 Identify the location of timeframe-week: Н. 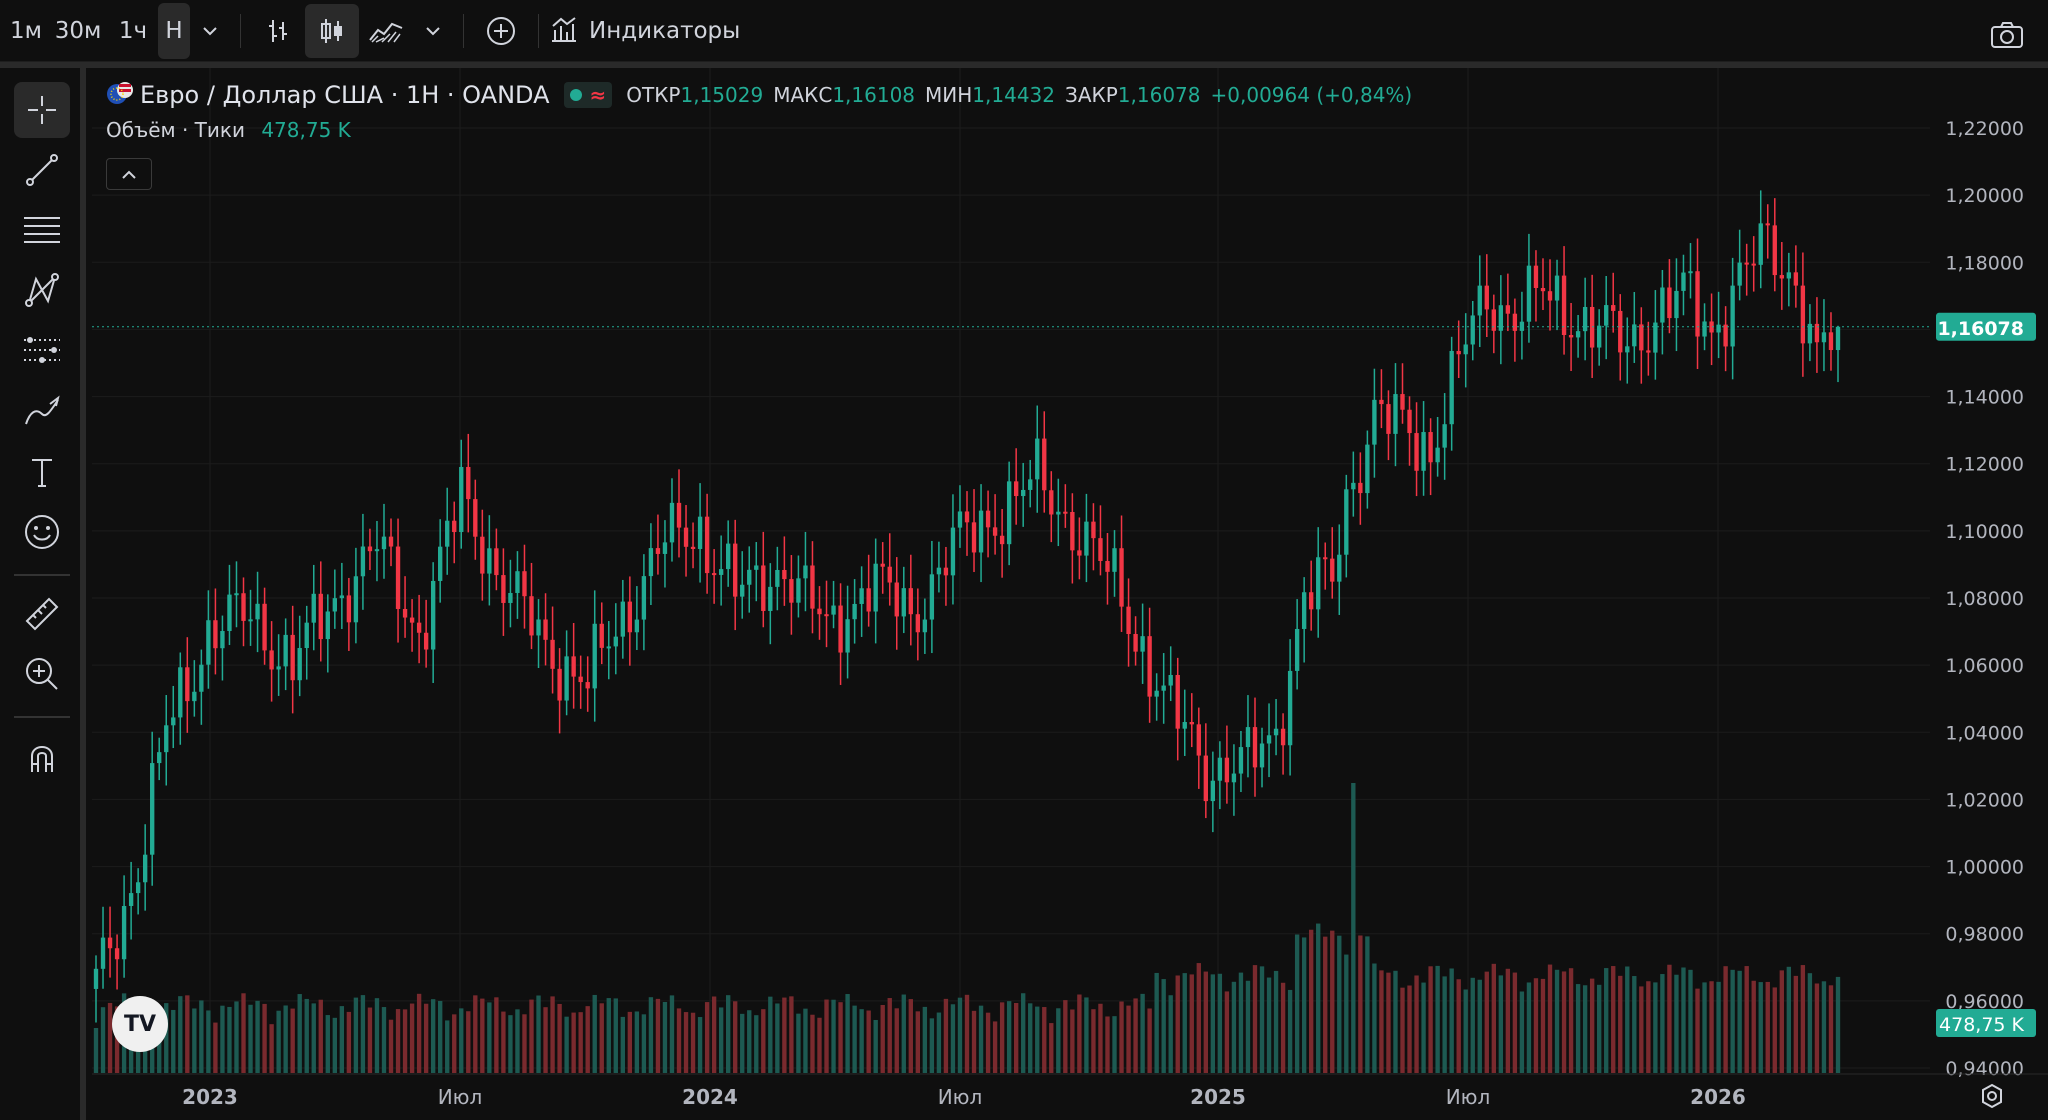
(174, 30).